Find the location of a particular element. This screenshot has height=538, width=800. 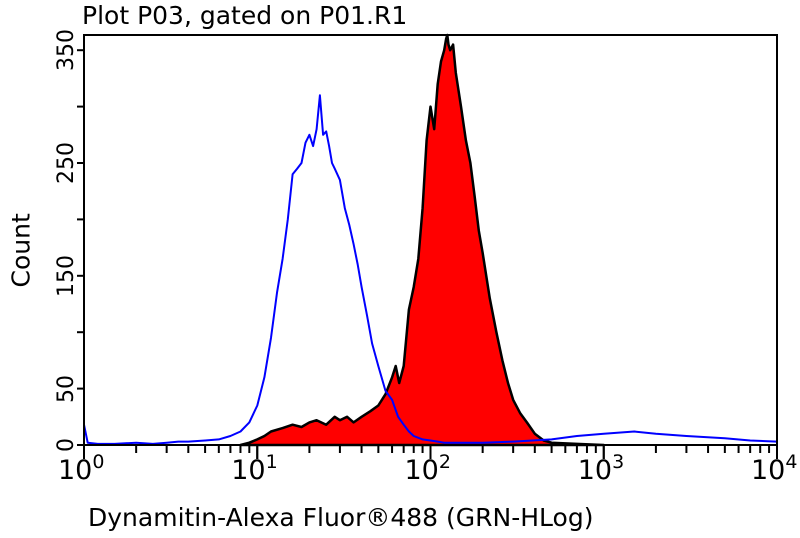

x-tick-label: 100 is located at coordinates (81, 468).